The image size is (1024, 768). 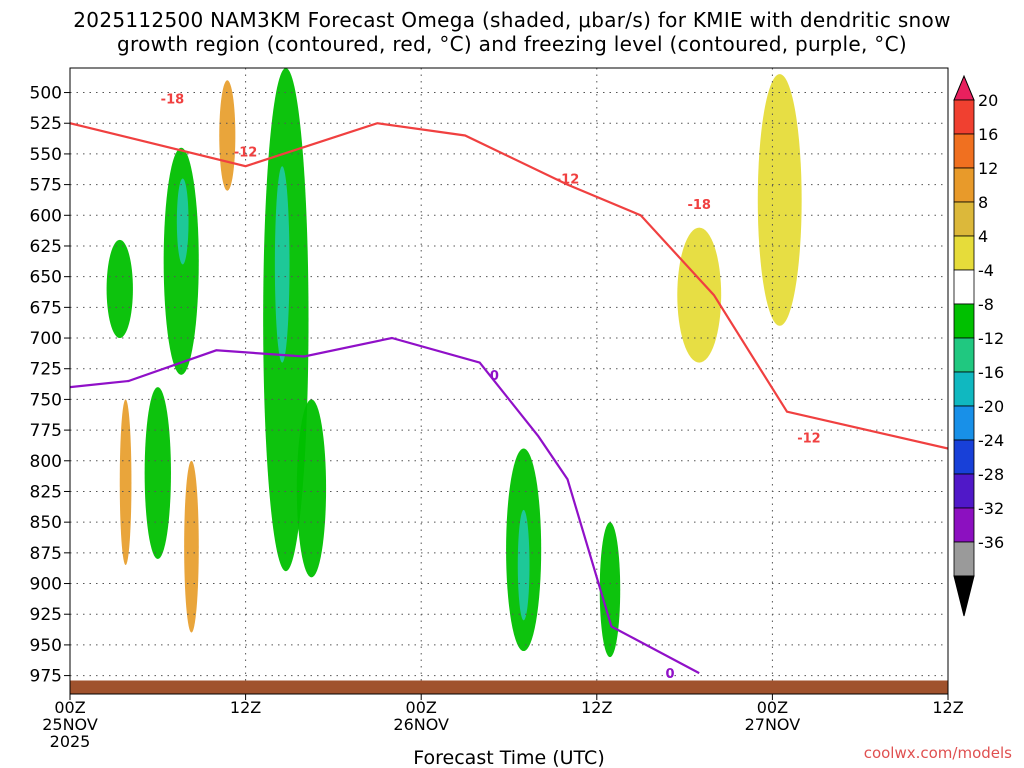 What do you see at coordinates (991, 440) in the screenshot?
I see `colorbar-label-10: -24` at bounding box center [991, 440].